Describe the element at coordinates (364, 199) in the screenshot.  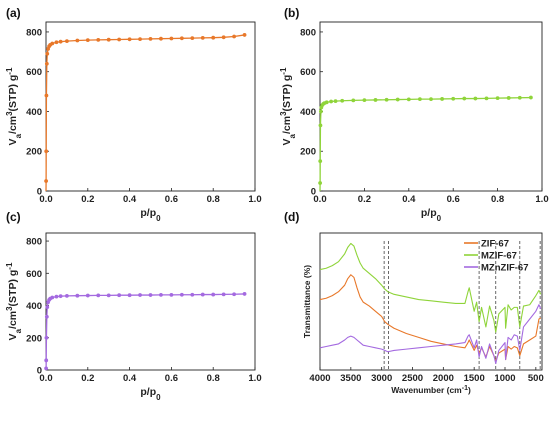
I see `x-tick-label: 0.2` at that location.